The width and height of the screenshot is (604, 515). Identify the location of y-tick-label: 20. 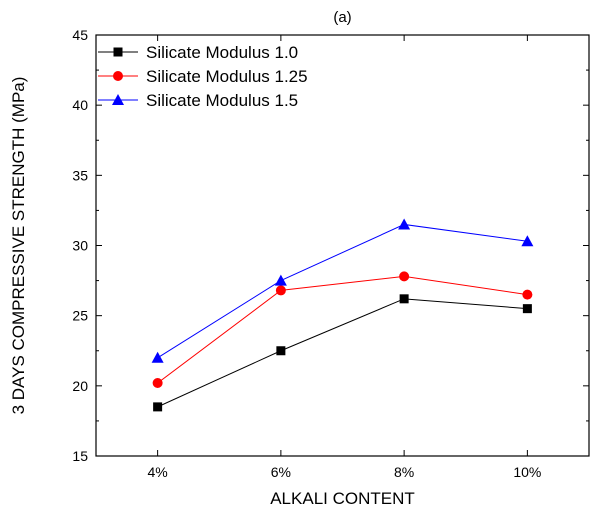
(80, 386).